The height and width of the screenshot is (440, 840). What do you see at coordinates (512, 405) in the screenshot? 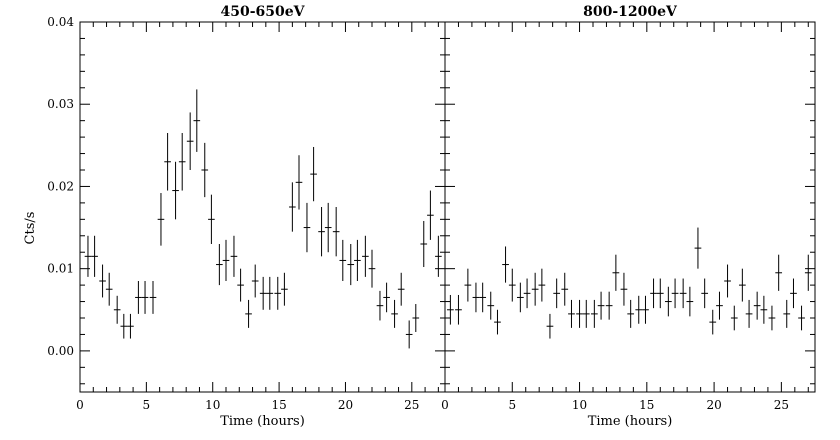
I see `x-tick-label: 5` at bounding box center [512, 405].